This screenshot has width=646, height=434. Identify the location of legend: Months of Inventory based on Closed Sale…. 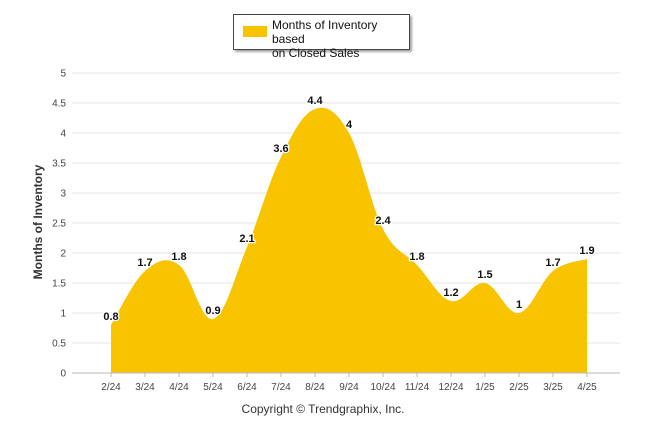
(321, 37).